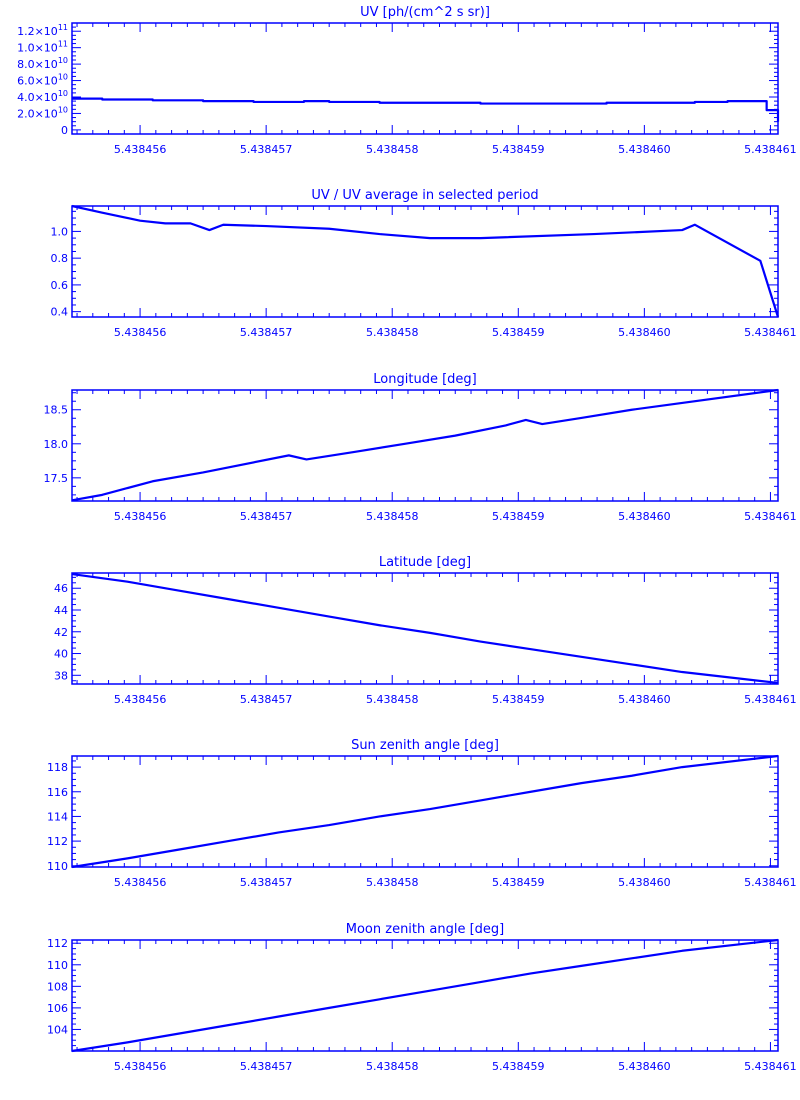  Describe the element at coordinates (424, 195) in the screenshot. I see `panel-title: UV / UV average in selected period` at that location.